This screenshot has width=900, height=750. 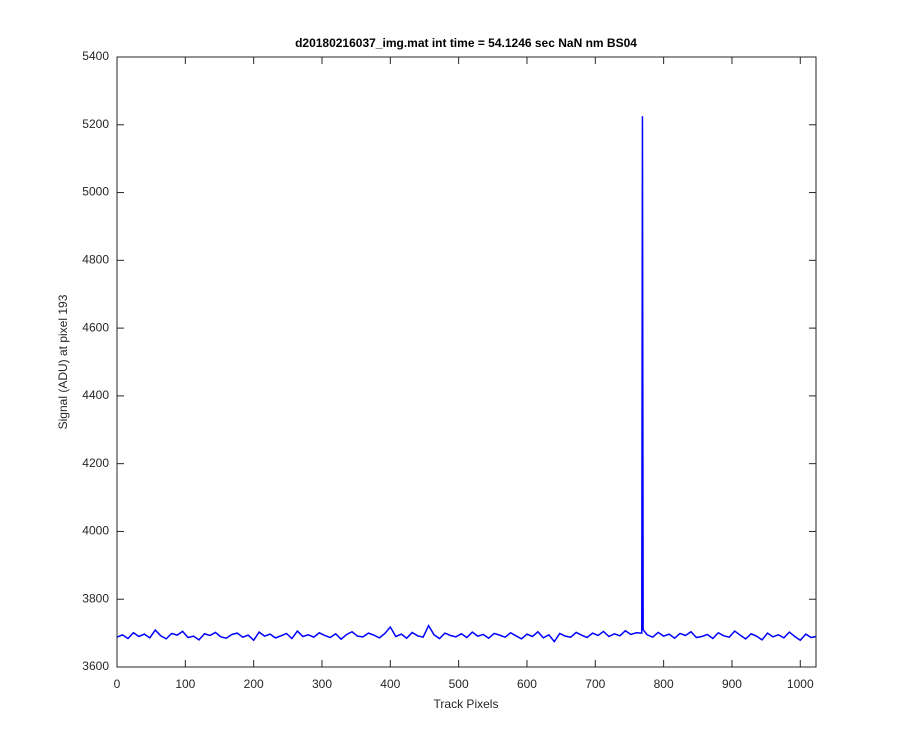 What do you see at coordinates (95, 531) in the screenshot?
I see `y-tick-label: 4000` at bounding box center [95, 531].